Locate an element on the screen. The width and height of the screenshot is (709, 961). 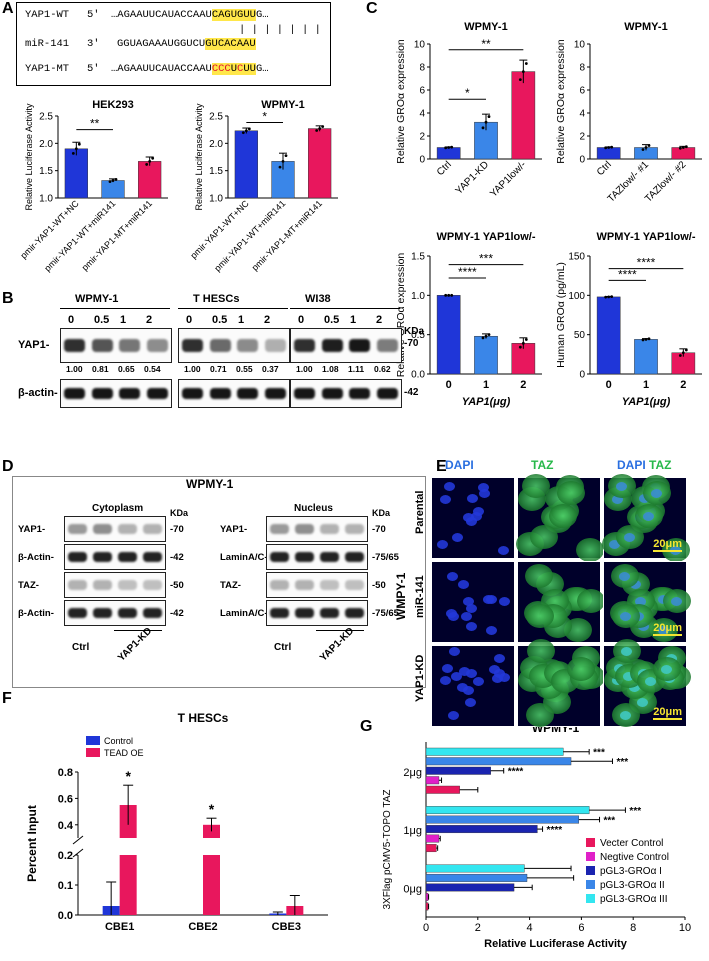
legend-swatch is located at coordinates (93, 740).